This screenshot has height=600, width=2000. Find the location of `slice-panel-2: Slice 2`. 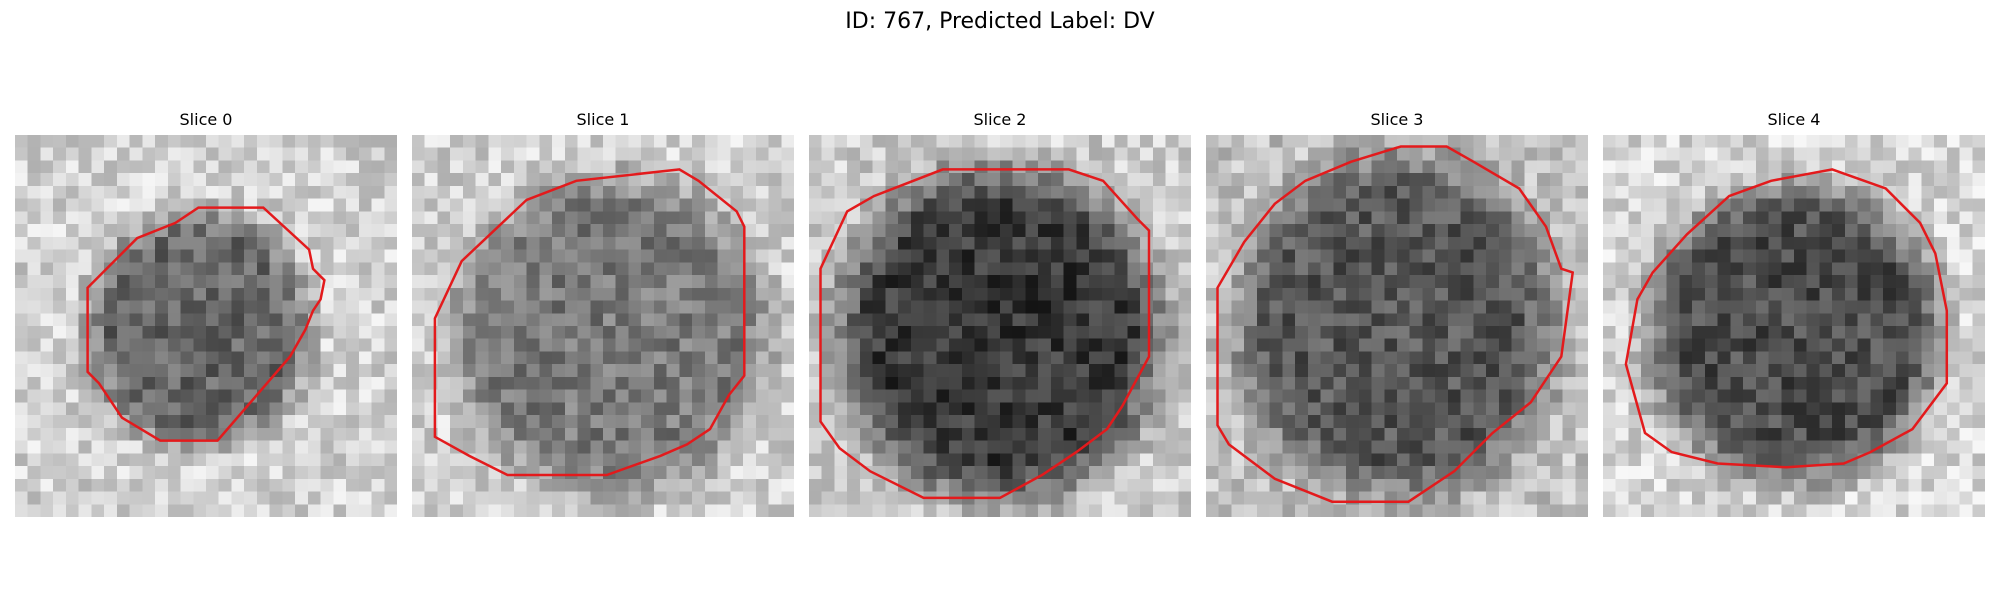

slice-panel-2: Slice 2 is located at coordinates (1000, 120).